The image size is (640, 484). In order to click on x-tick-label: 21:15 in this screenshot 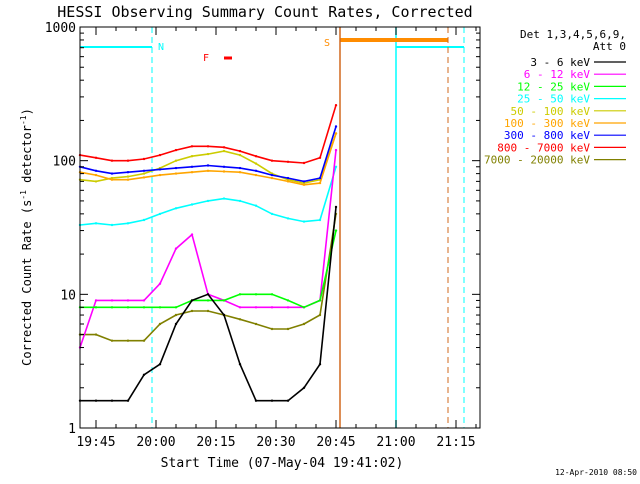, I will do `click(455, 442)`.